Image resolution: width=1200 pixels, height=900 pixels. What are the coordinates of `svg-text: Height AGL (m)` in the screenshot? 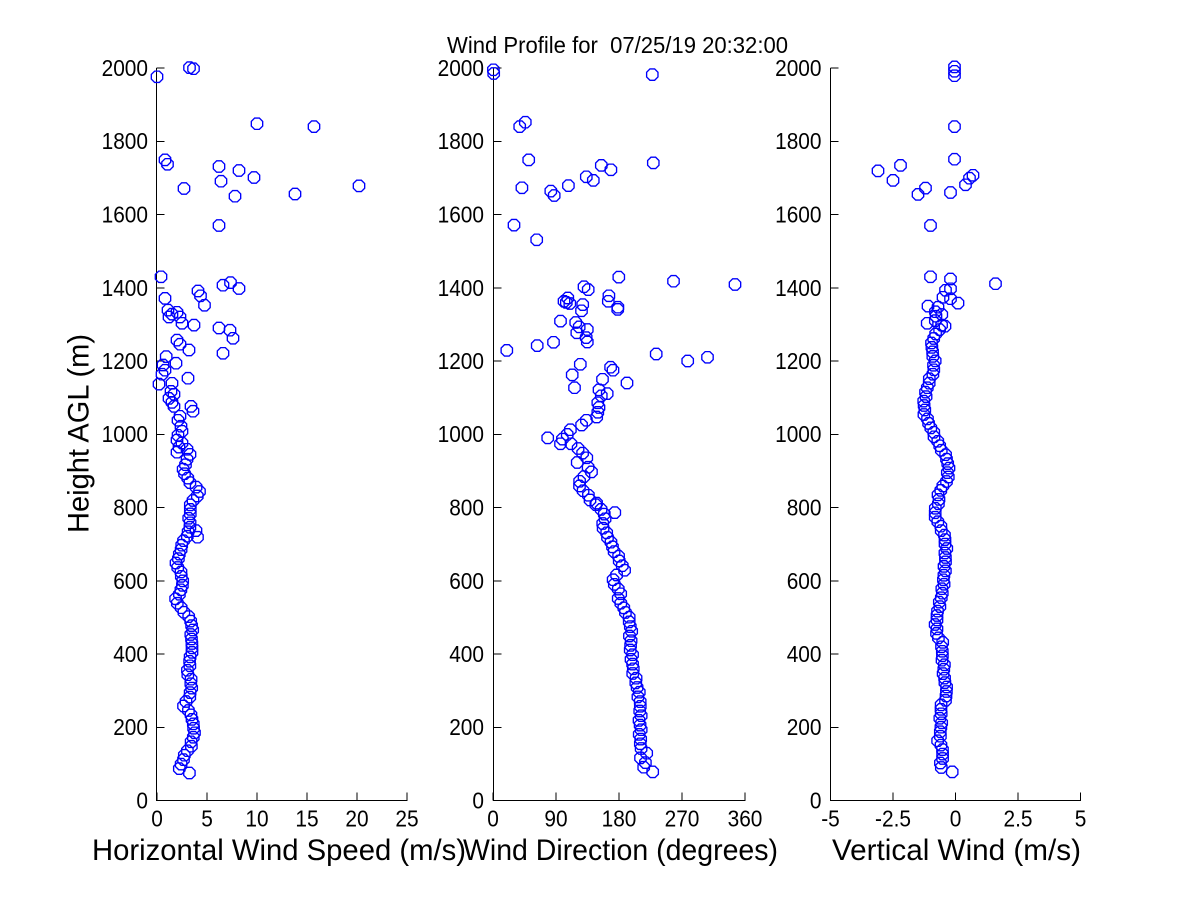 It's located at (79, 433).